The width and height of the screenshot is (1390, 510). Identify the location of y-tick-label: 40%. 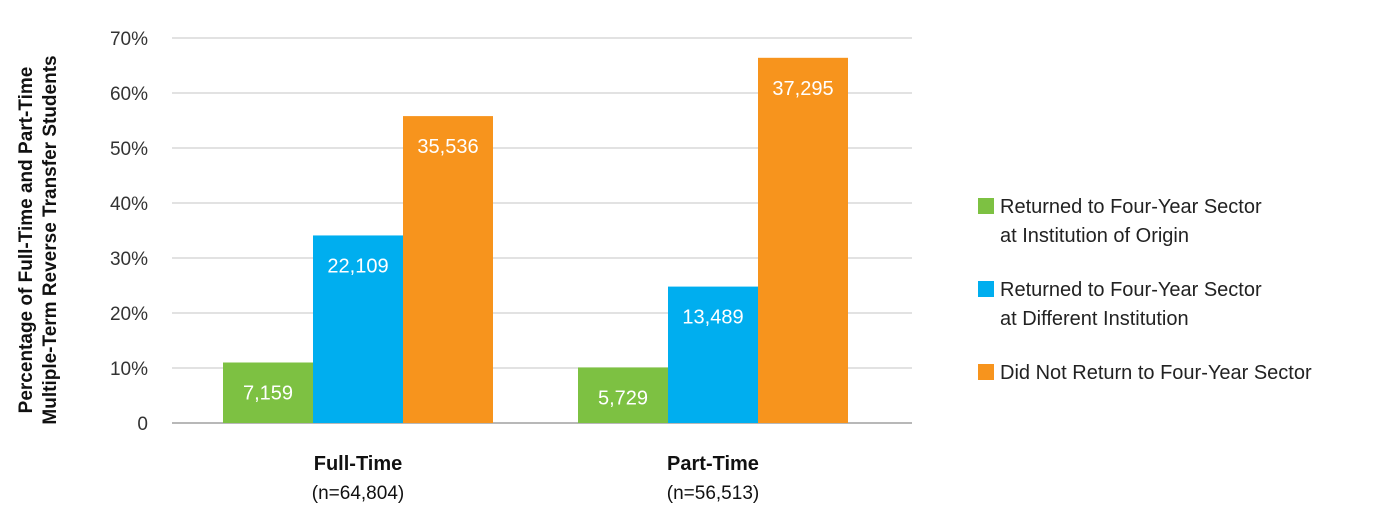
(129, 204).